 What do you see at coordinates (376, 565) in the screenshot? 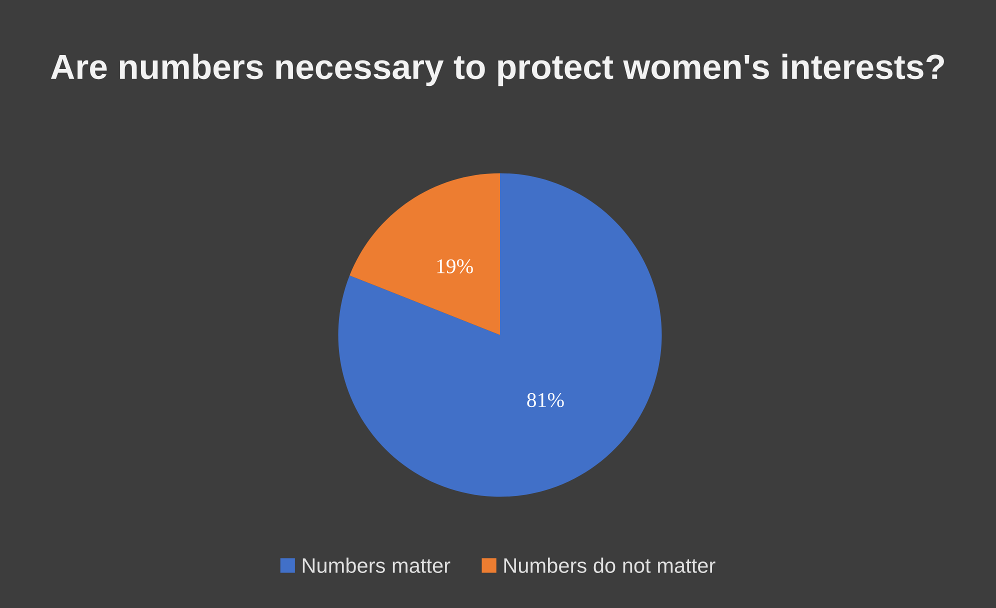
I see `legend-label: Numbers matter` at bounding box center [376, 565].